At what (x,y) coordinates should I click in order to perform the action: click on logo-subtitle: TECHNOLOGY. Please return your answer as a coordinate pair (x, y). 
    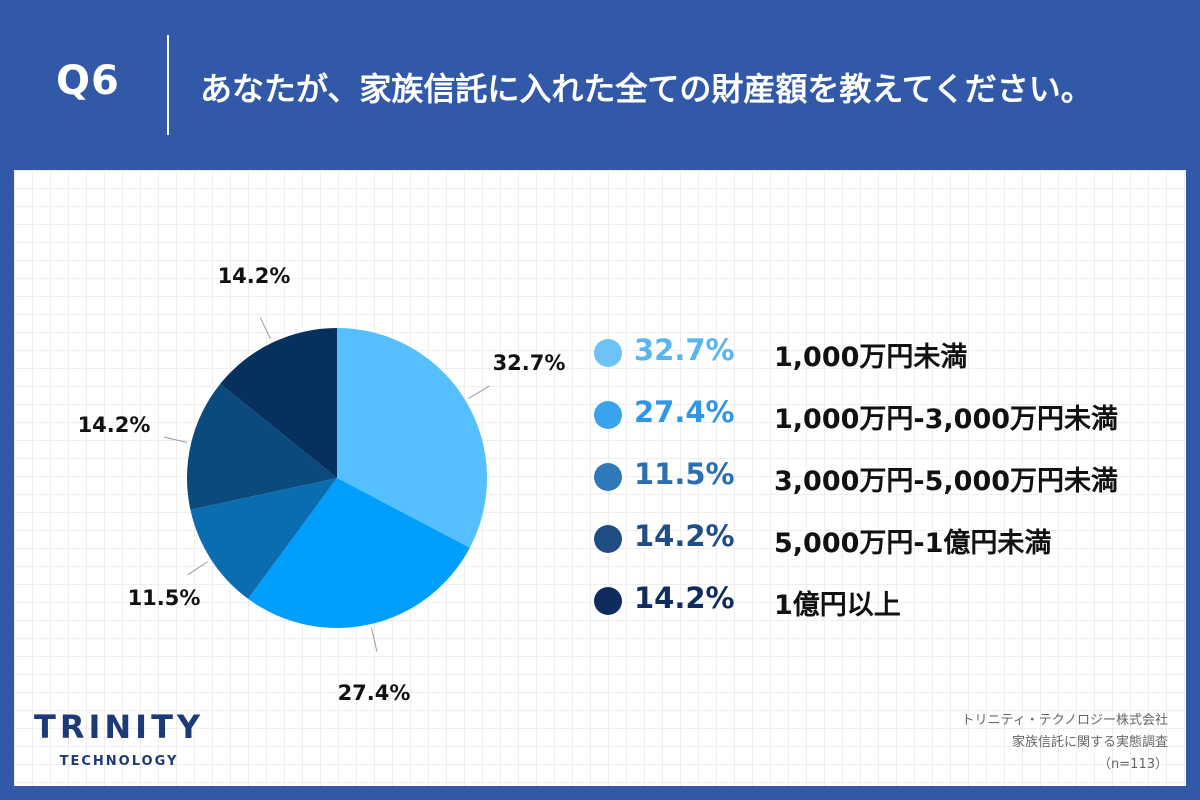
    Looking at the image, I should click on (119, 761).